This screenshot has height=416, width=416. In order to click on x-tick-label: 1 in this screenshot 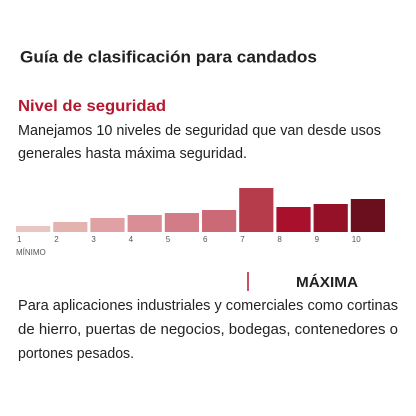, I will do `click(19, 239)`.